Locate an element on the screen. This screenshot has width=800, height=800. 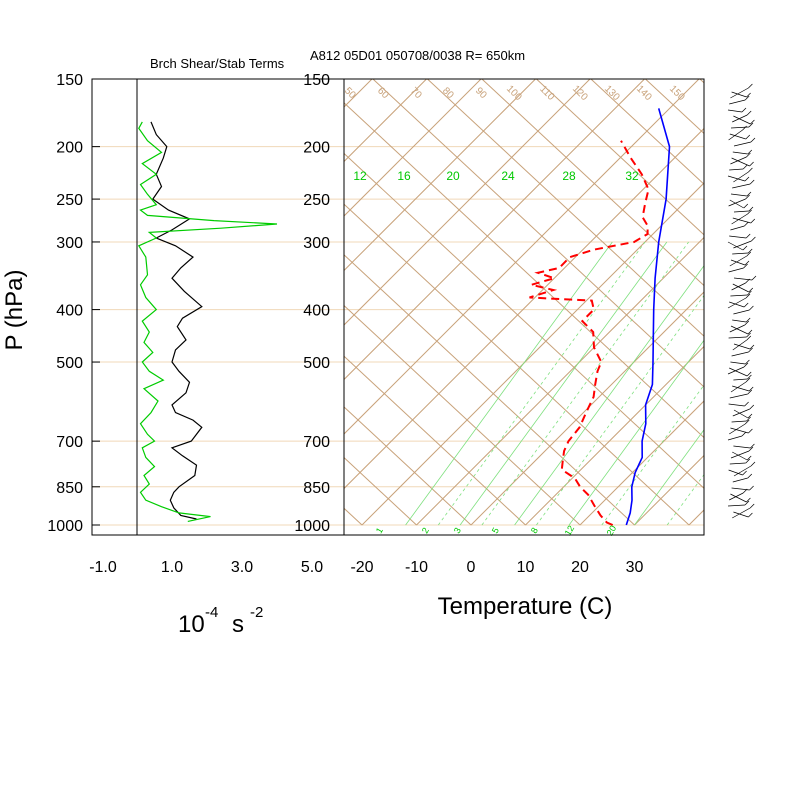
mixing-ratio-label: 28 is located at coordinates (569, 176).